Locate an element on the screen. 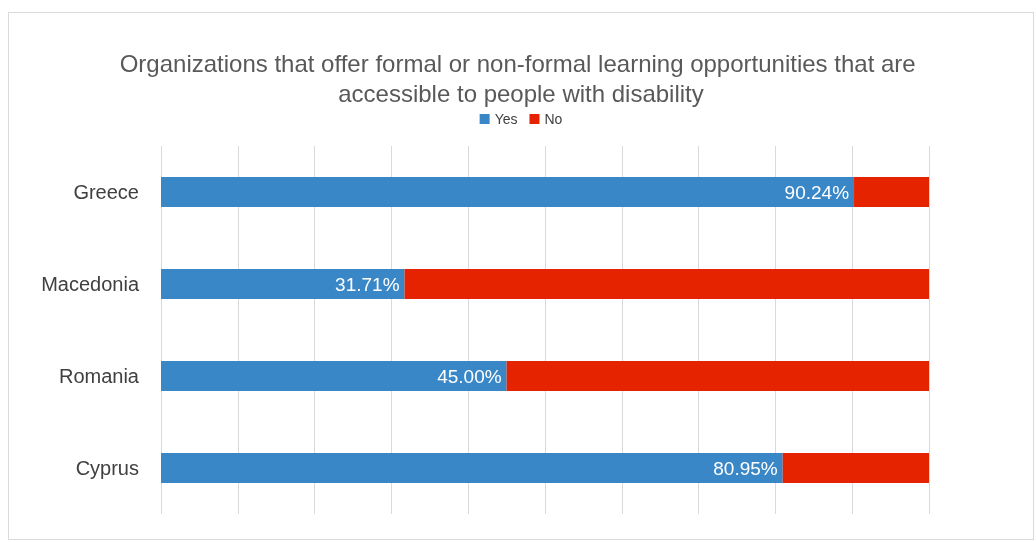 The height and width of the screenshot is (542, 1036). y-tick-label: Greece is located at coordinates (106, 192).